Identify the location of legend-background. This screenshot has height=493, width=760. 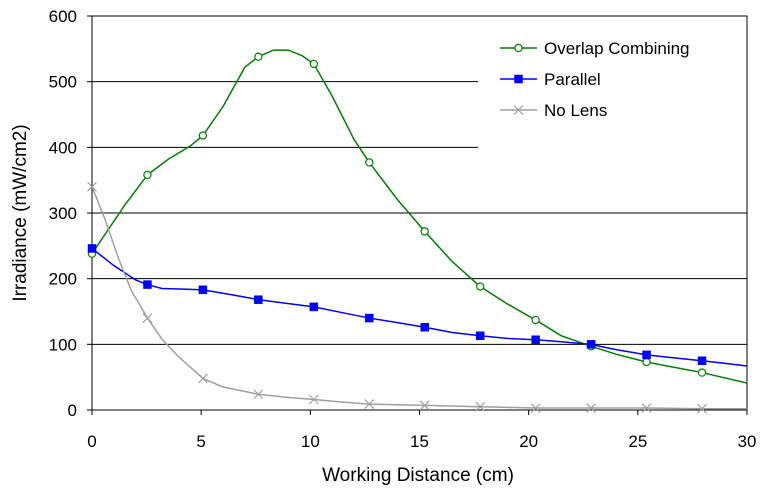
(609, 92).